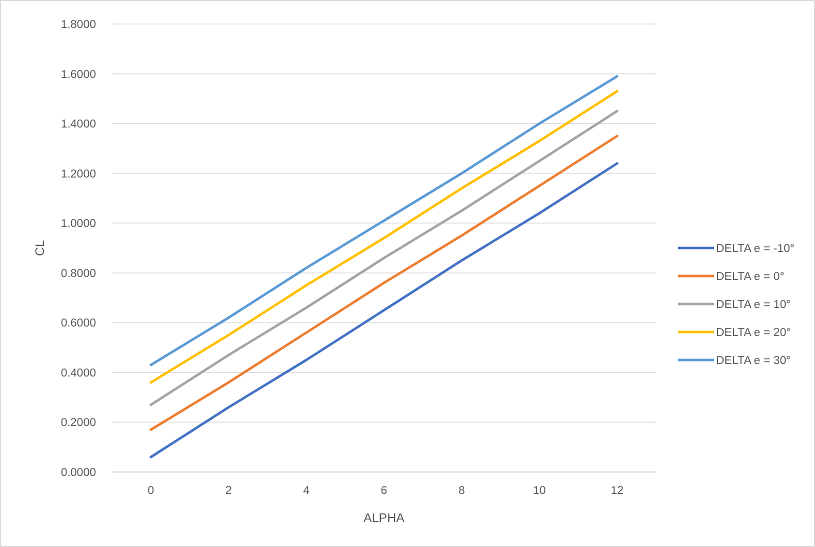  I want to click on legend-label: DELTA e = 10°, so click(753, 305).